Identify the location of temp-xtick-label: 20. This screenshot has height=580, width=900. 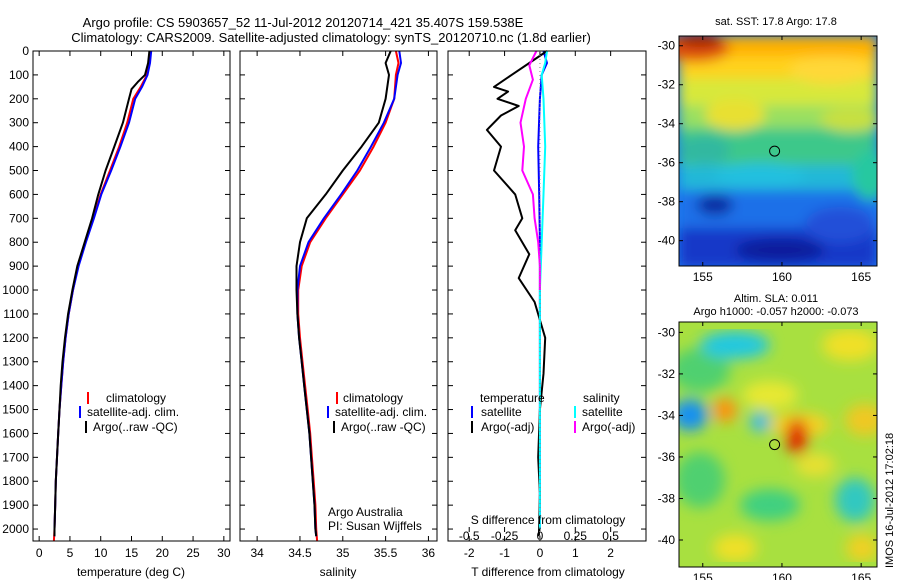
(163, 553).